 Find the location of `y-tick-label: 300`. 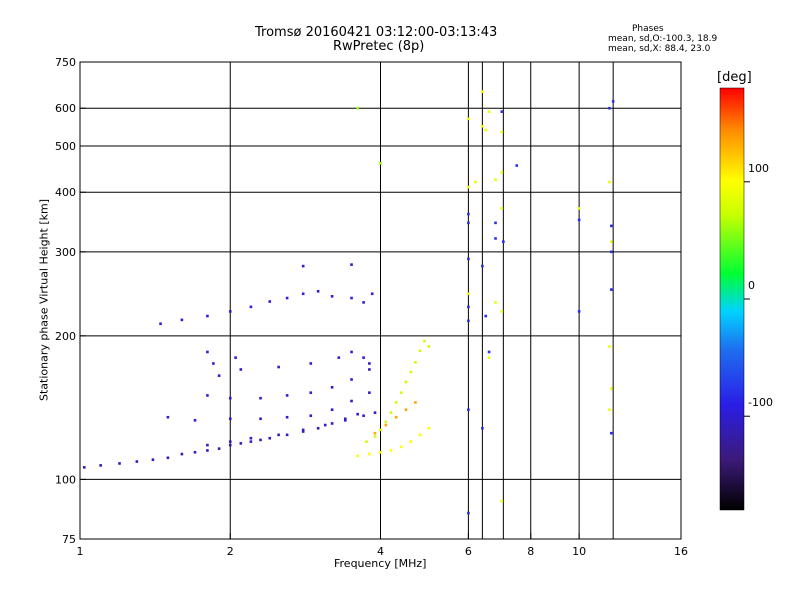

y-tick-label: 300 is located at coordinates (65, 252).